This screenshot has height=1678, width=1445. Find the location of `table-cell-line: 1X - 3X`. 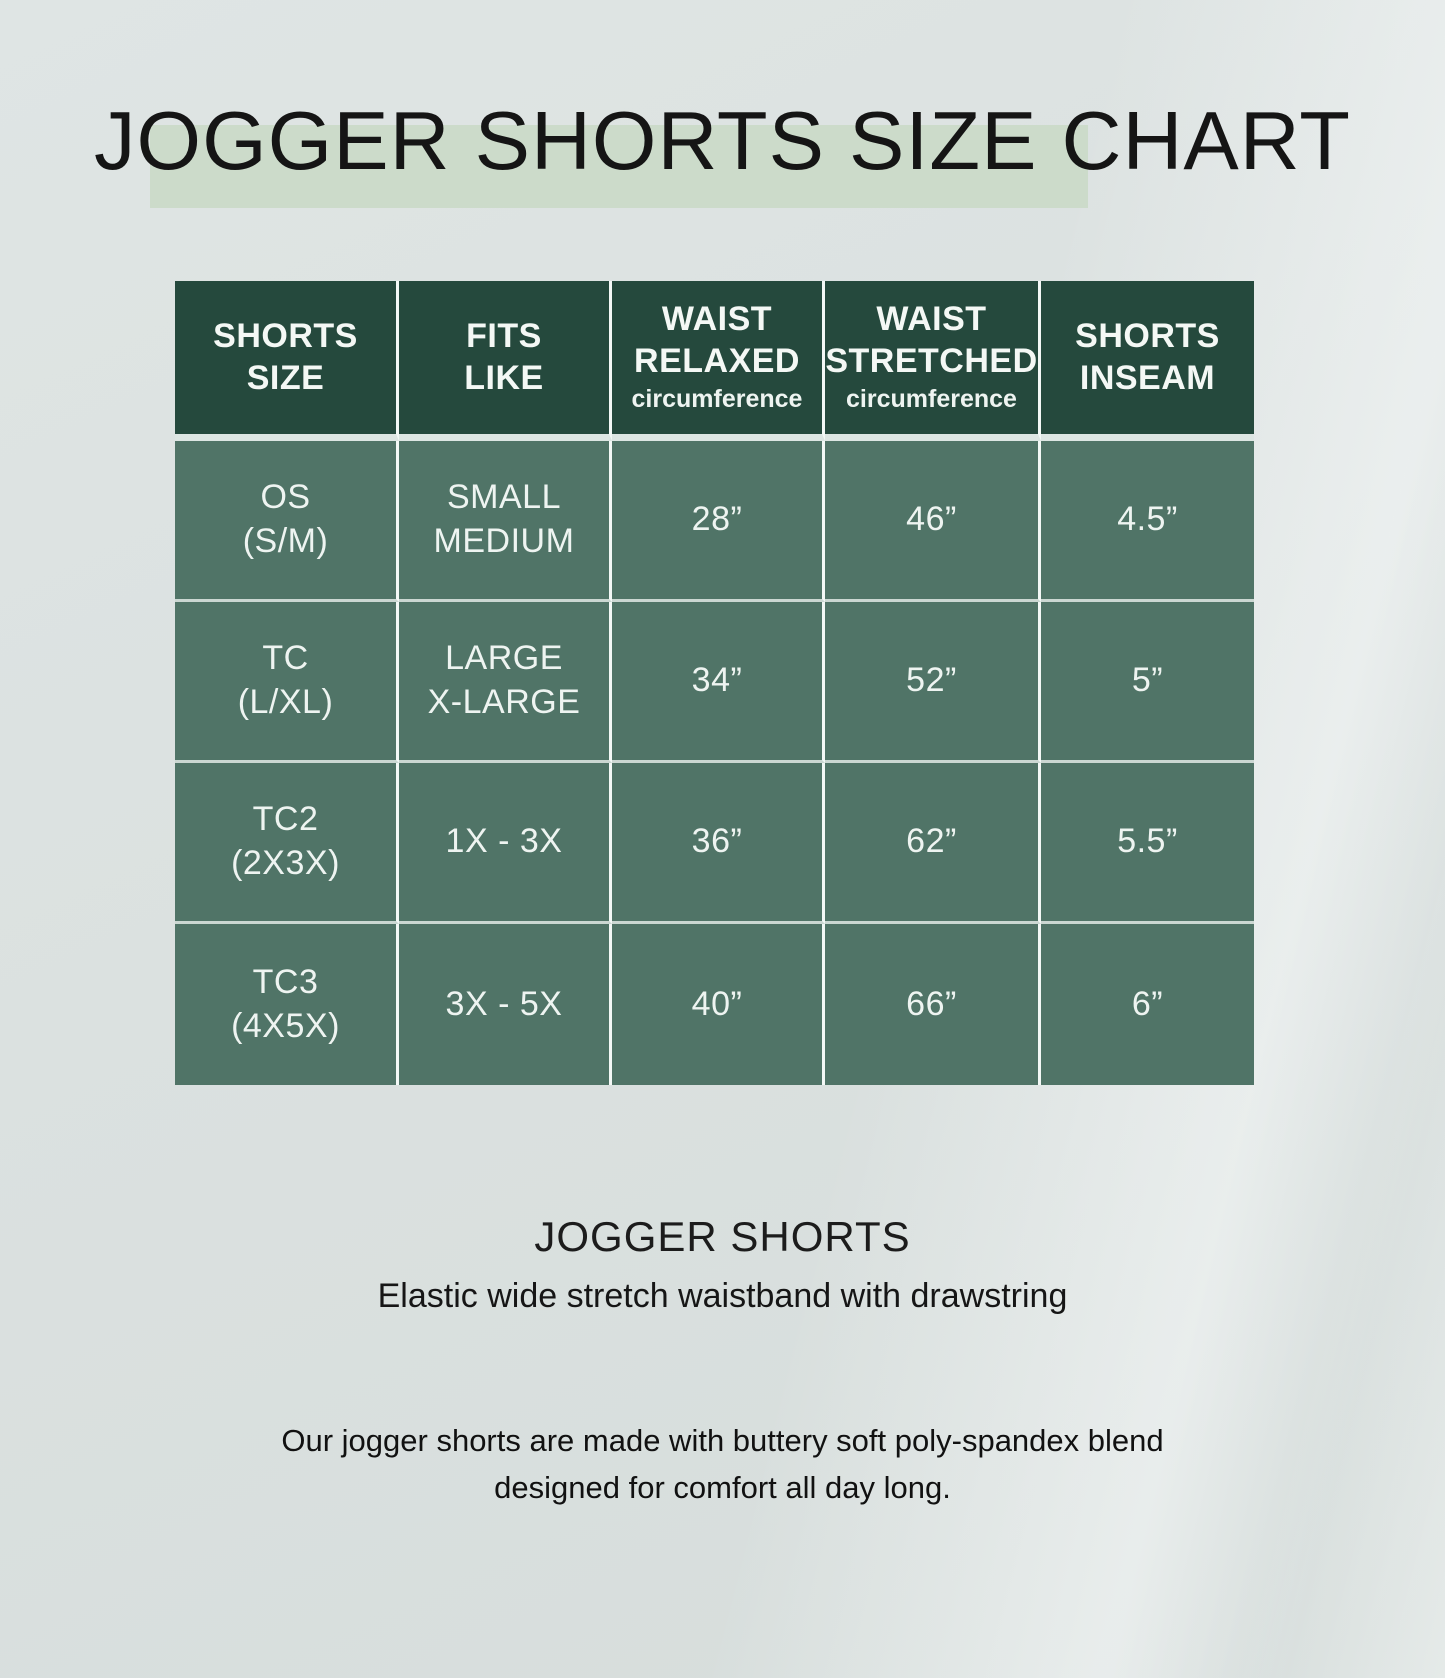

table-cell-line: 1X - 3X is located at coordinates (504, 841).